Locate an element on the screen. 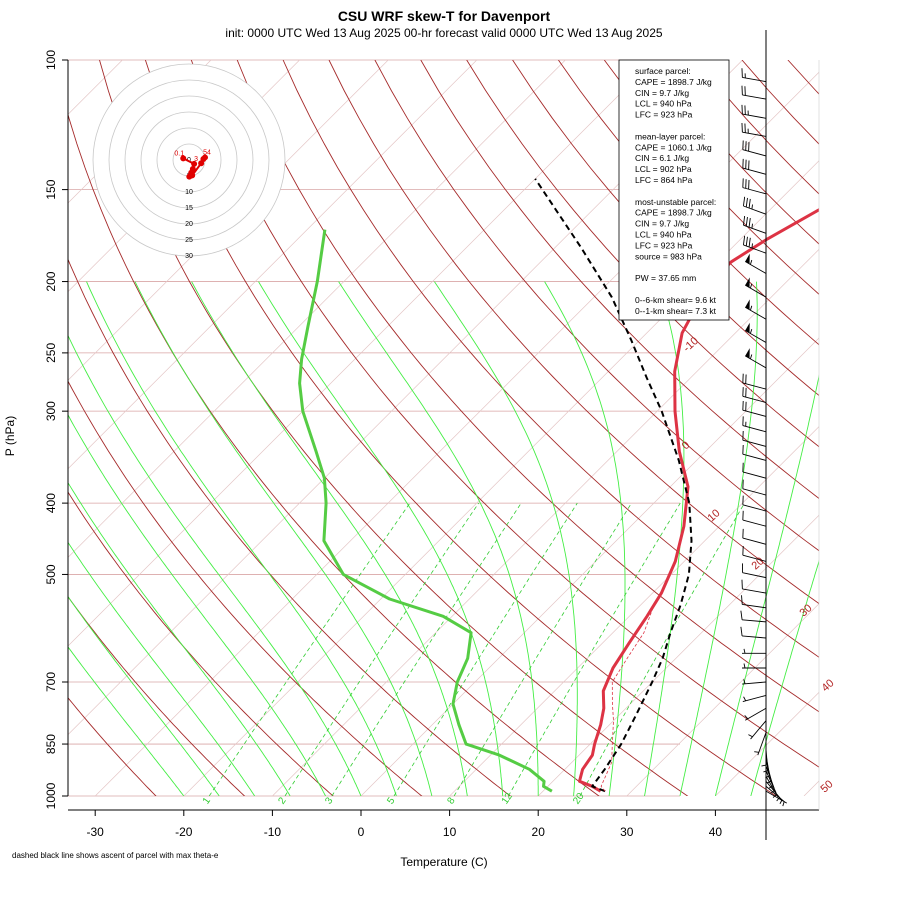 This screenshot has height=900, width=900. x-tick-label: 10 is located at coordinates (450, 832).